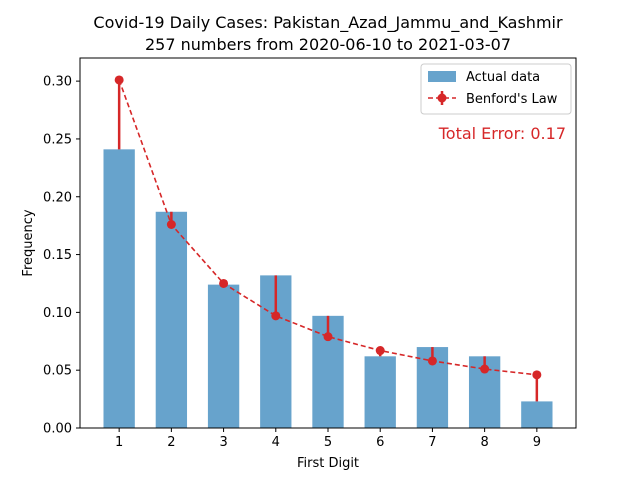 The height and width of the screenshot is (480, 640). Describe the element at coordinates (276, 442) in the screenshot. I see `x-tick-label-4: 4` at that location.